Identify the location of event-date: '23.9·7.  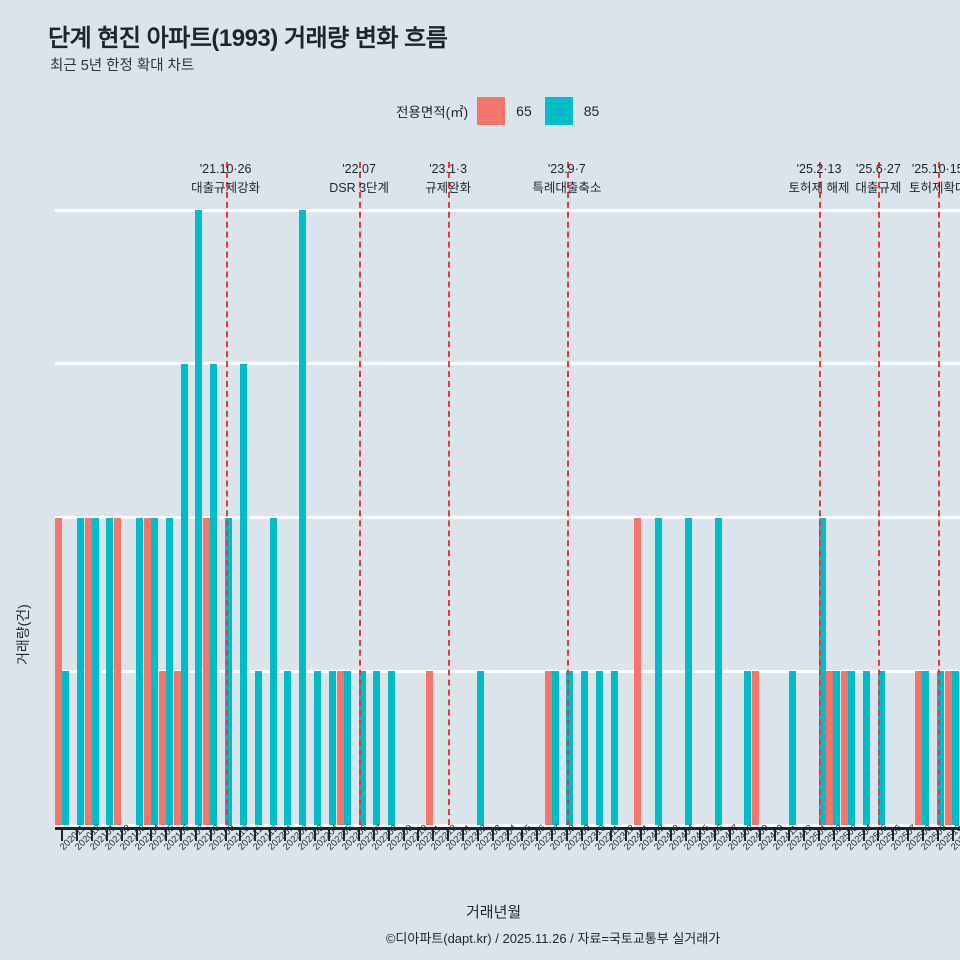
(566, 169).